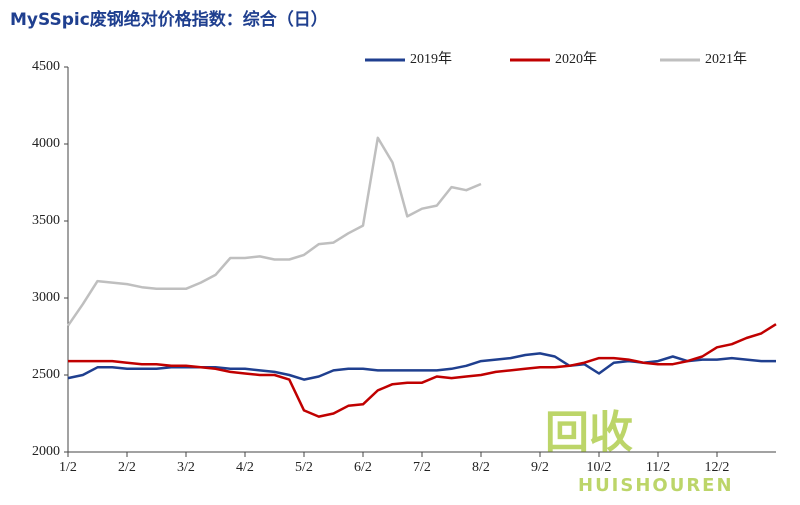  I want to click on chart-title: MySSpic废钢绝对价格指数：综合（日）, so click(169, 19).